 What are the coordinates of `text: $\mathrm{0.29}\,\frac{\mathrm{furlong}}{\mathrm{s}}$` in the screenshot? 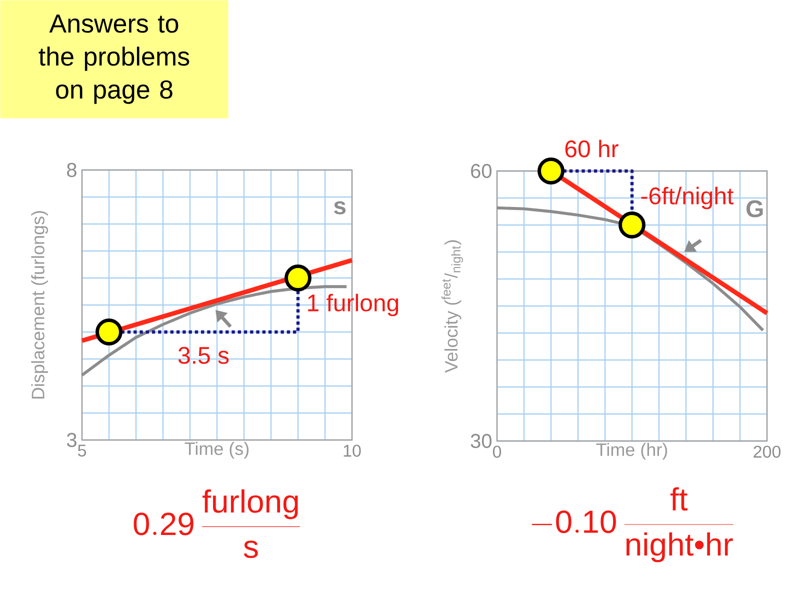 It's located at (217, 523).